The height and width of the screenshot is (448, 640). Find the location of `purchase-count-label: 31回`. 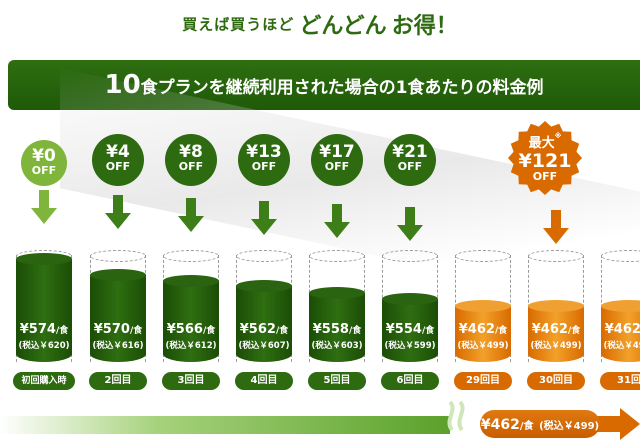

purchase-count-label: 31回 is located at coordinates (620, 381).